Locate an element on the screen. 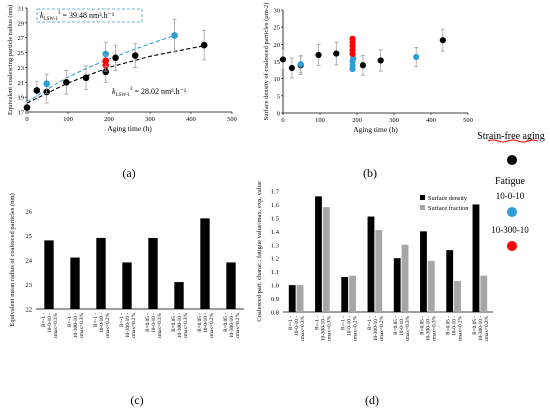 The height and width of the screenshot is (411, 550). x-axis-label: Aging time (h) is located at coordinates (375, 129).